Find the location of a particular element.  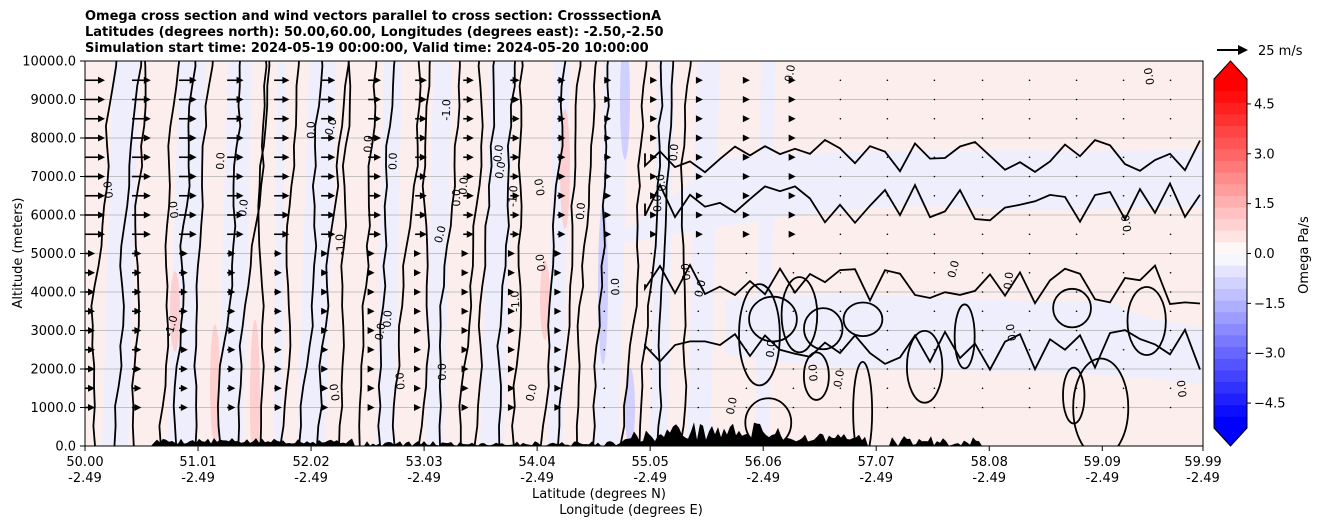

x-tick-label-lat: 51.01 is located at coordinates (197, 462).